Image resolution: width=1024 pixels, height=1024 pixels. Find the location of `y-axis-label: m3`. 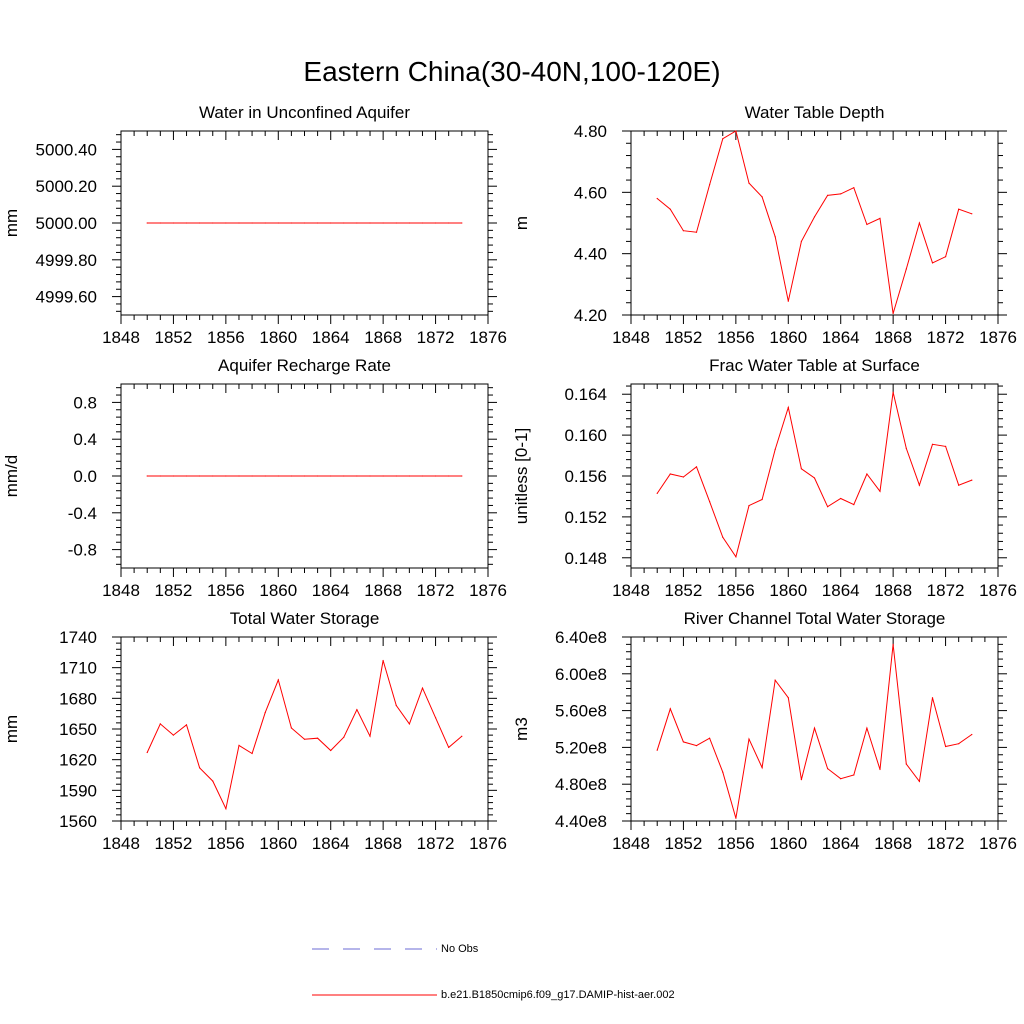

y-axis-label: m3 is located at coordinates (521, 729).